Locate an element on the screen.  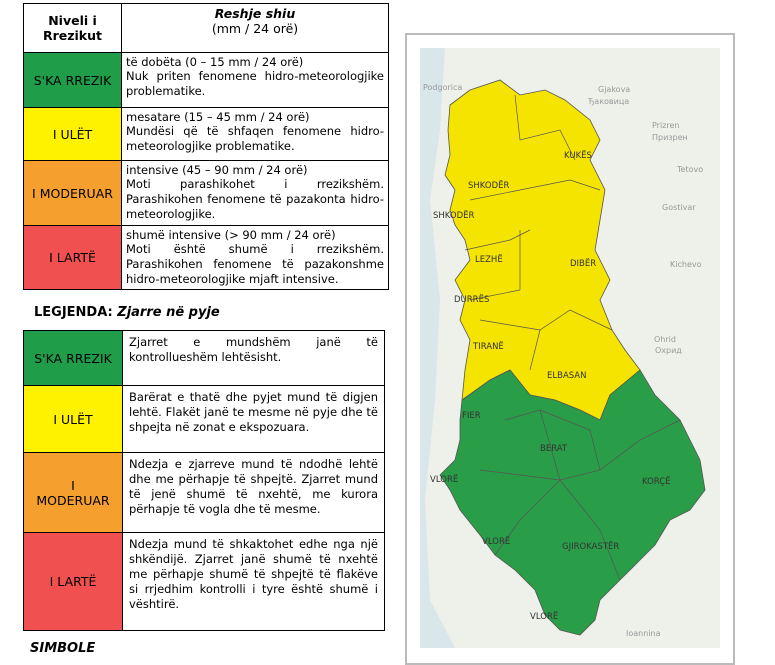
legend-subject: Zjarre në pyje is located at coordinates (168, 312).